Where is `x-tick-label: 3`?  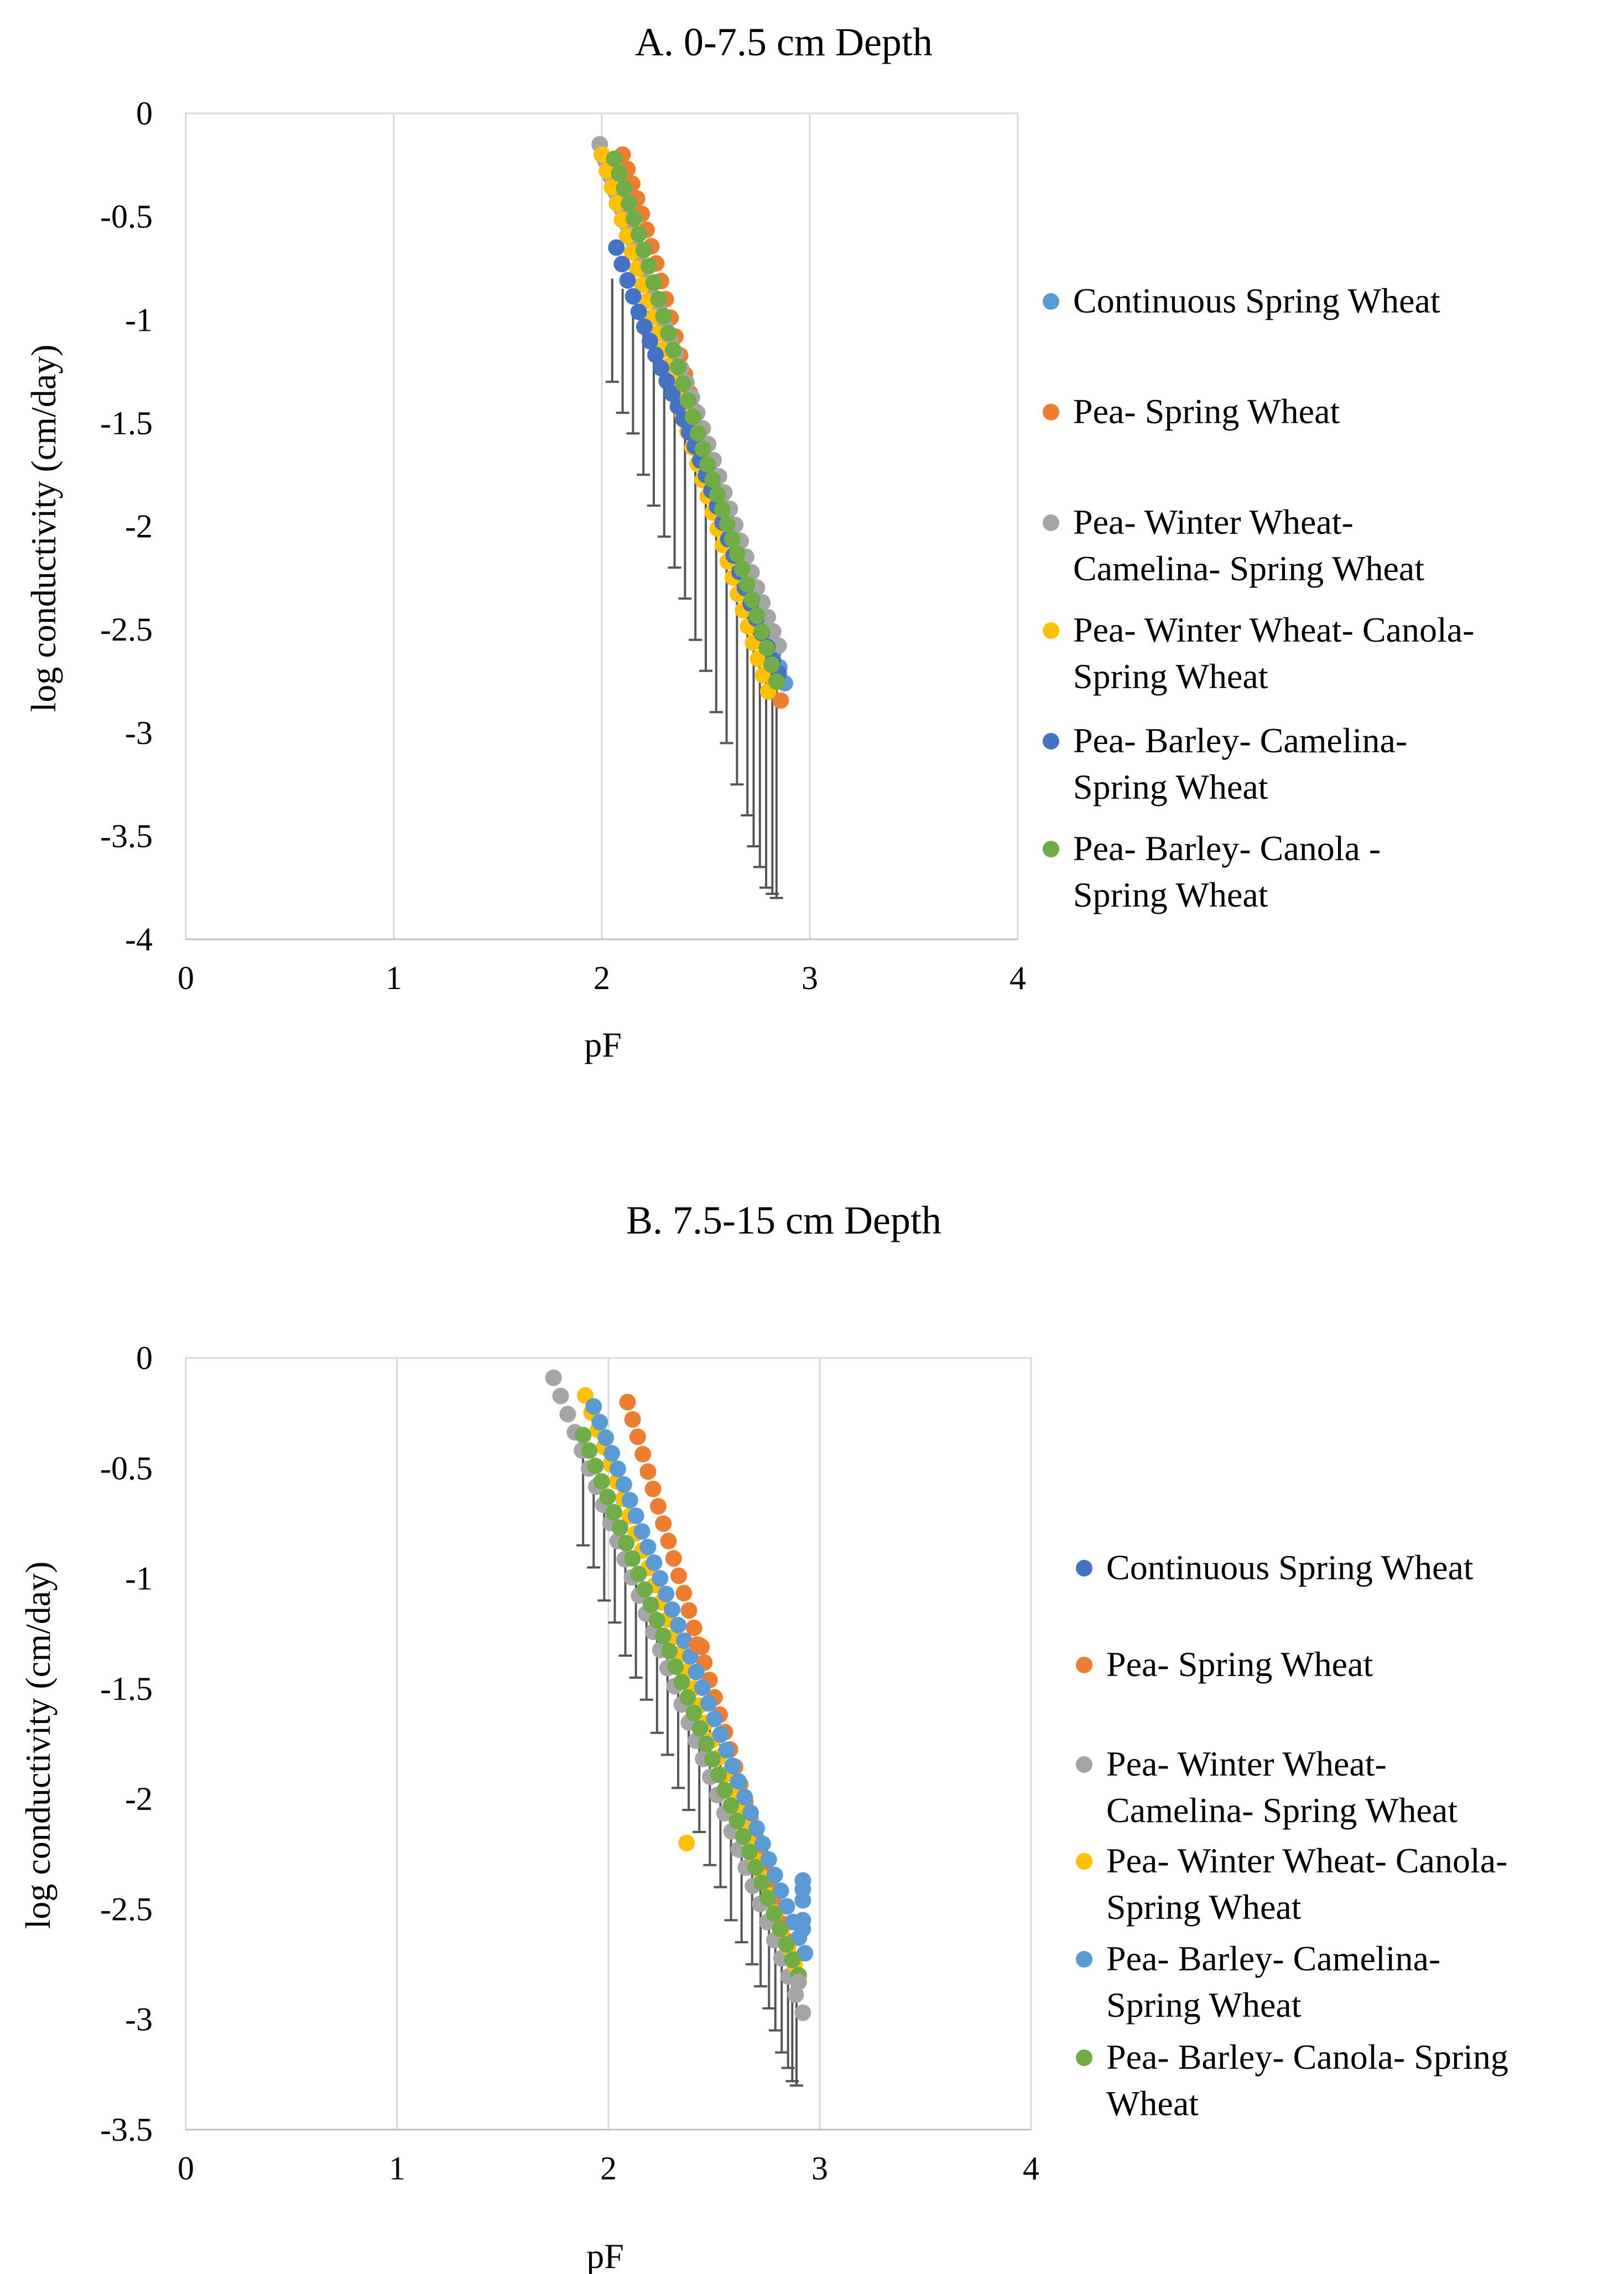
x-tick-label: 3 is located at coordinates (819, 2168).